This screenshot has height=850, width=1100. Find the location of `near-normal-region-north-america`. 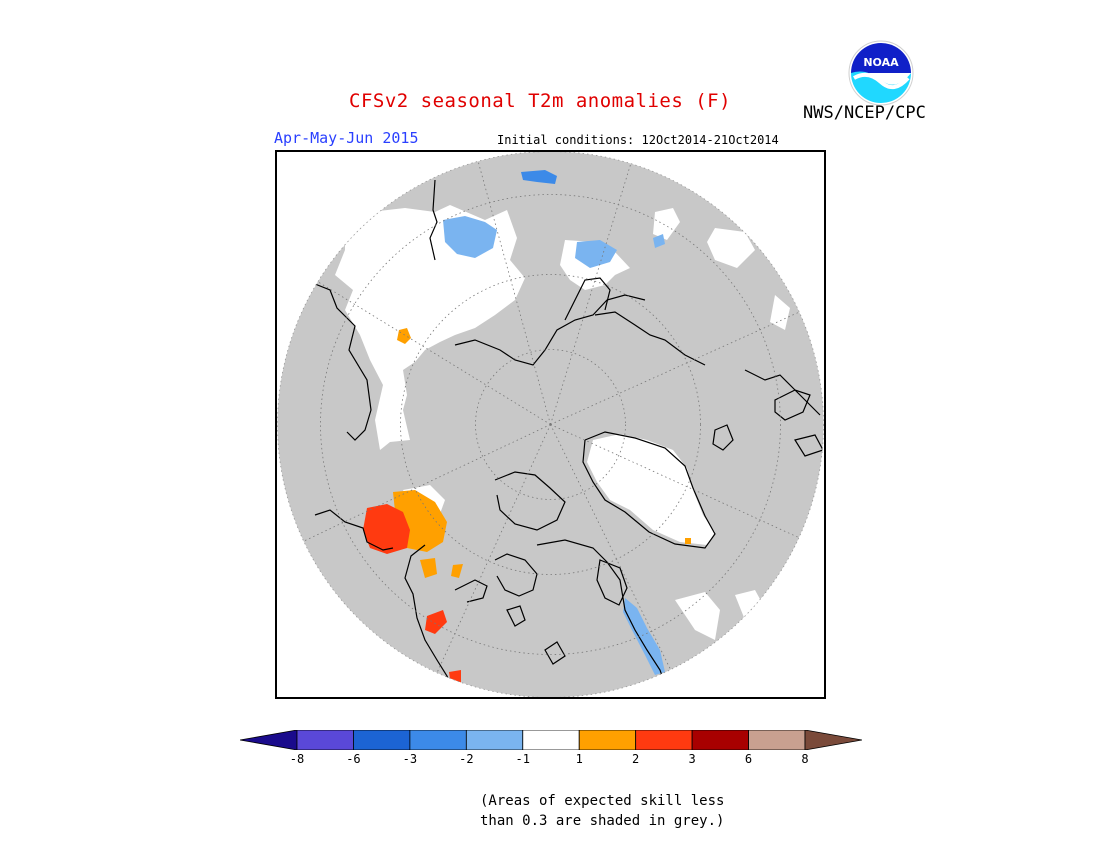

near-normal-region-north-america is located at coordinates (721, 615).